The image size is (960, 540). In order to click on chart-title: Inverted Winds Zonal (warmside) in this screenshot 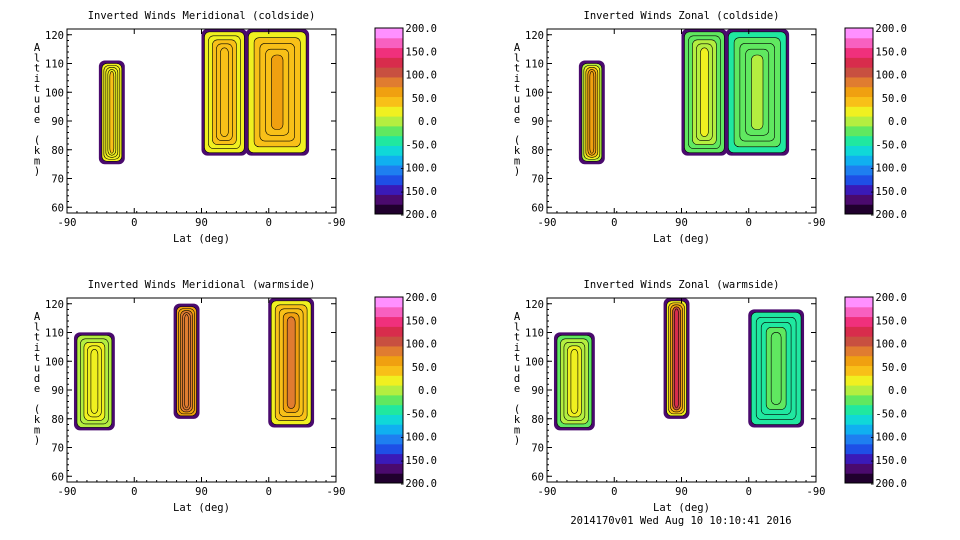, I will do `click(682, 285)`.